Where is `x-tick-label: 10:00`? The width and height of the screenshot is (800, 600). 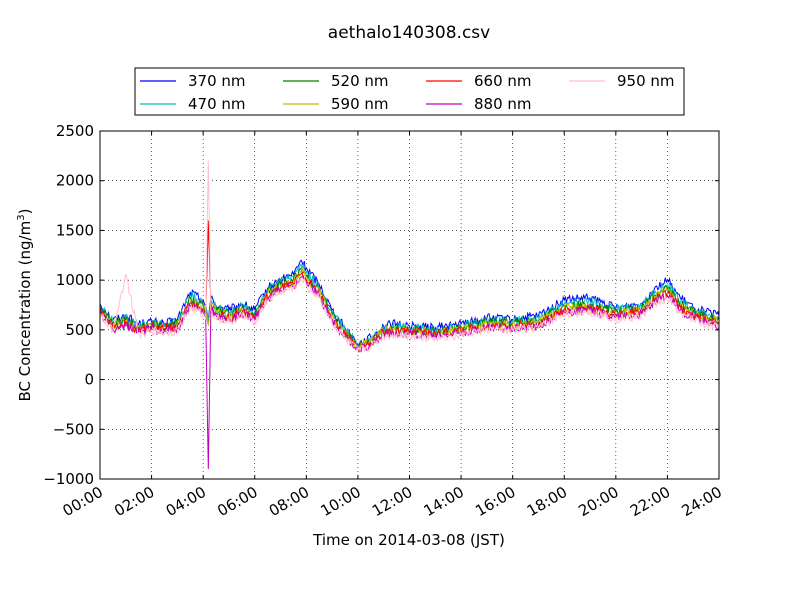 x-tick-label: 10:00 is located at coordinates (340, 501).